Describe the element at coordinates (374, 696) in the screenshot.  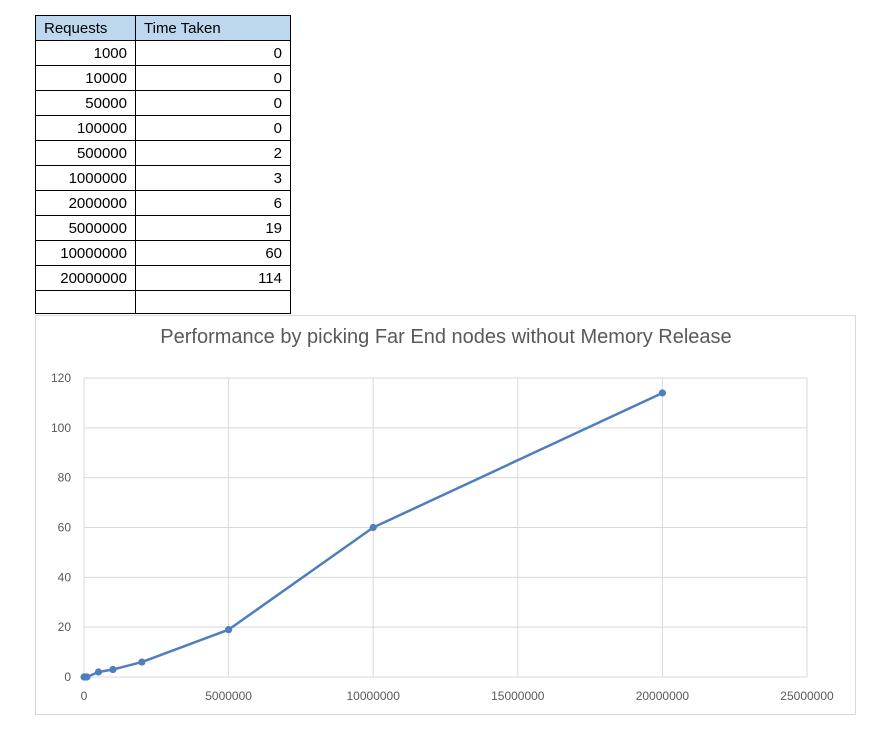
I see `x-tick-label: 10000000` at that location.